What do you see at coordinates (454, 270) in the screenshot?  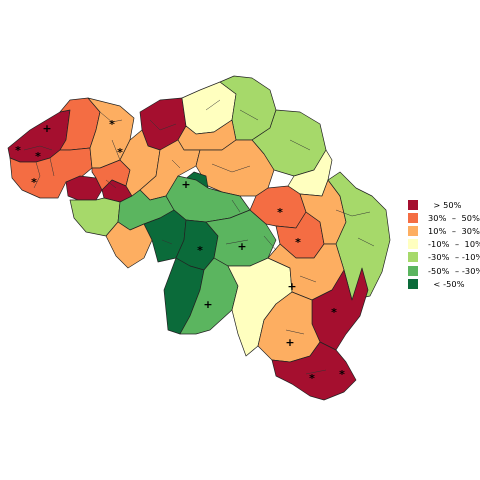 I see `legend-label: -50% – -30%` at bounding box center [454, 270].